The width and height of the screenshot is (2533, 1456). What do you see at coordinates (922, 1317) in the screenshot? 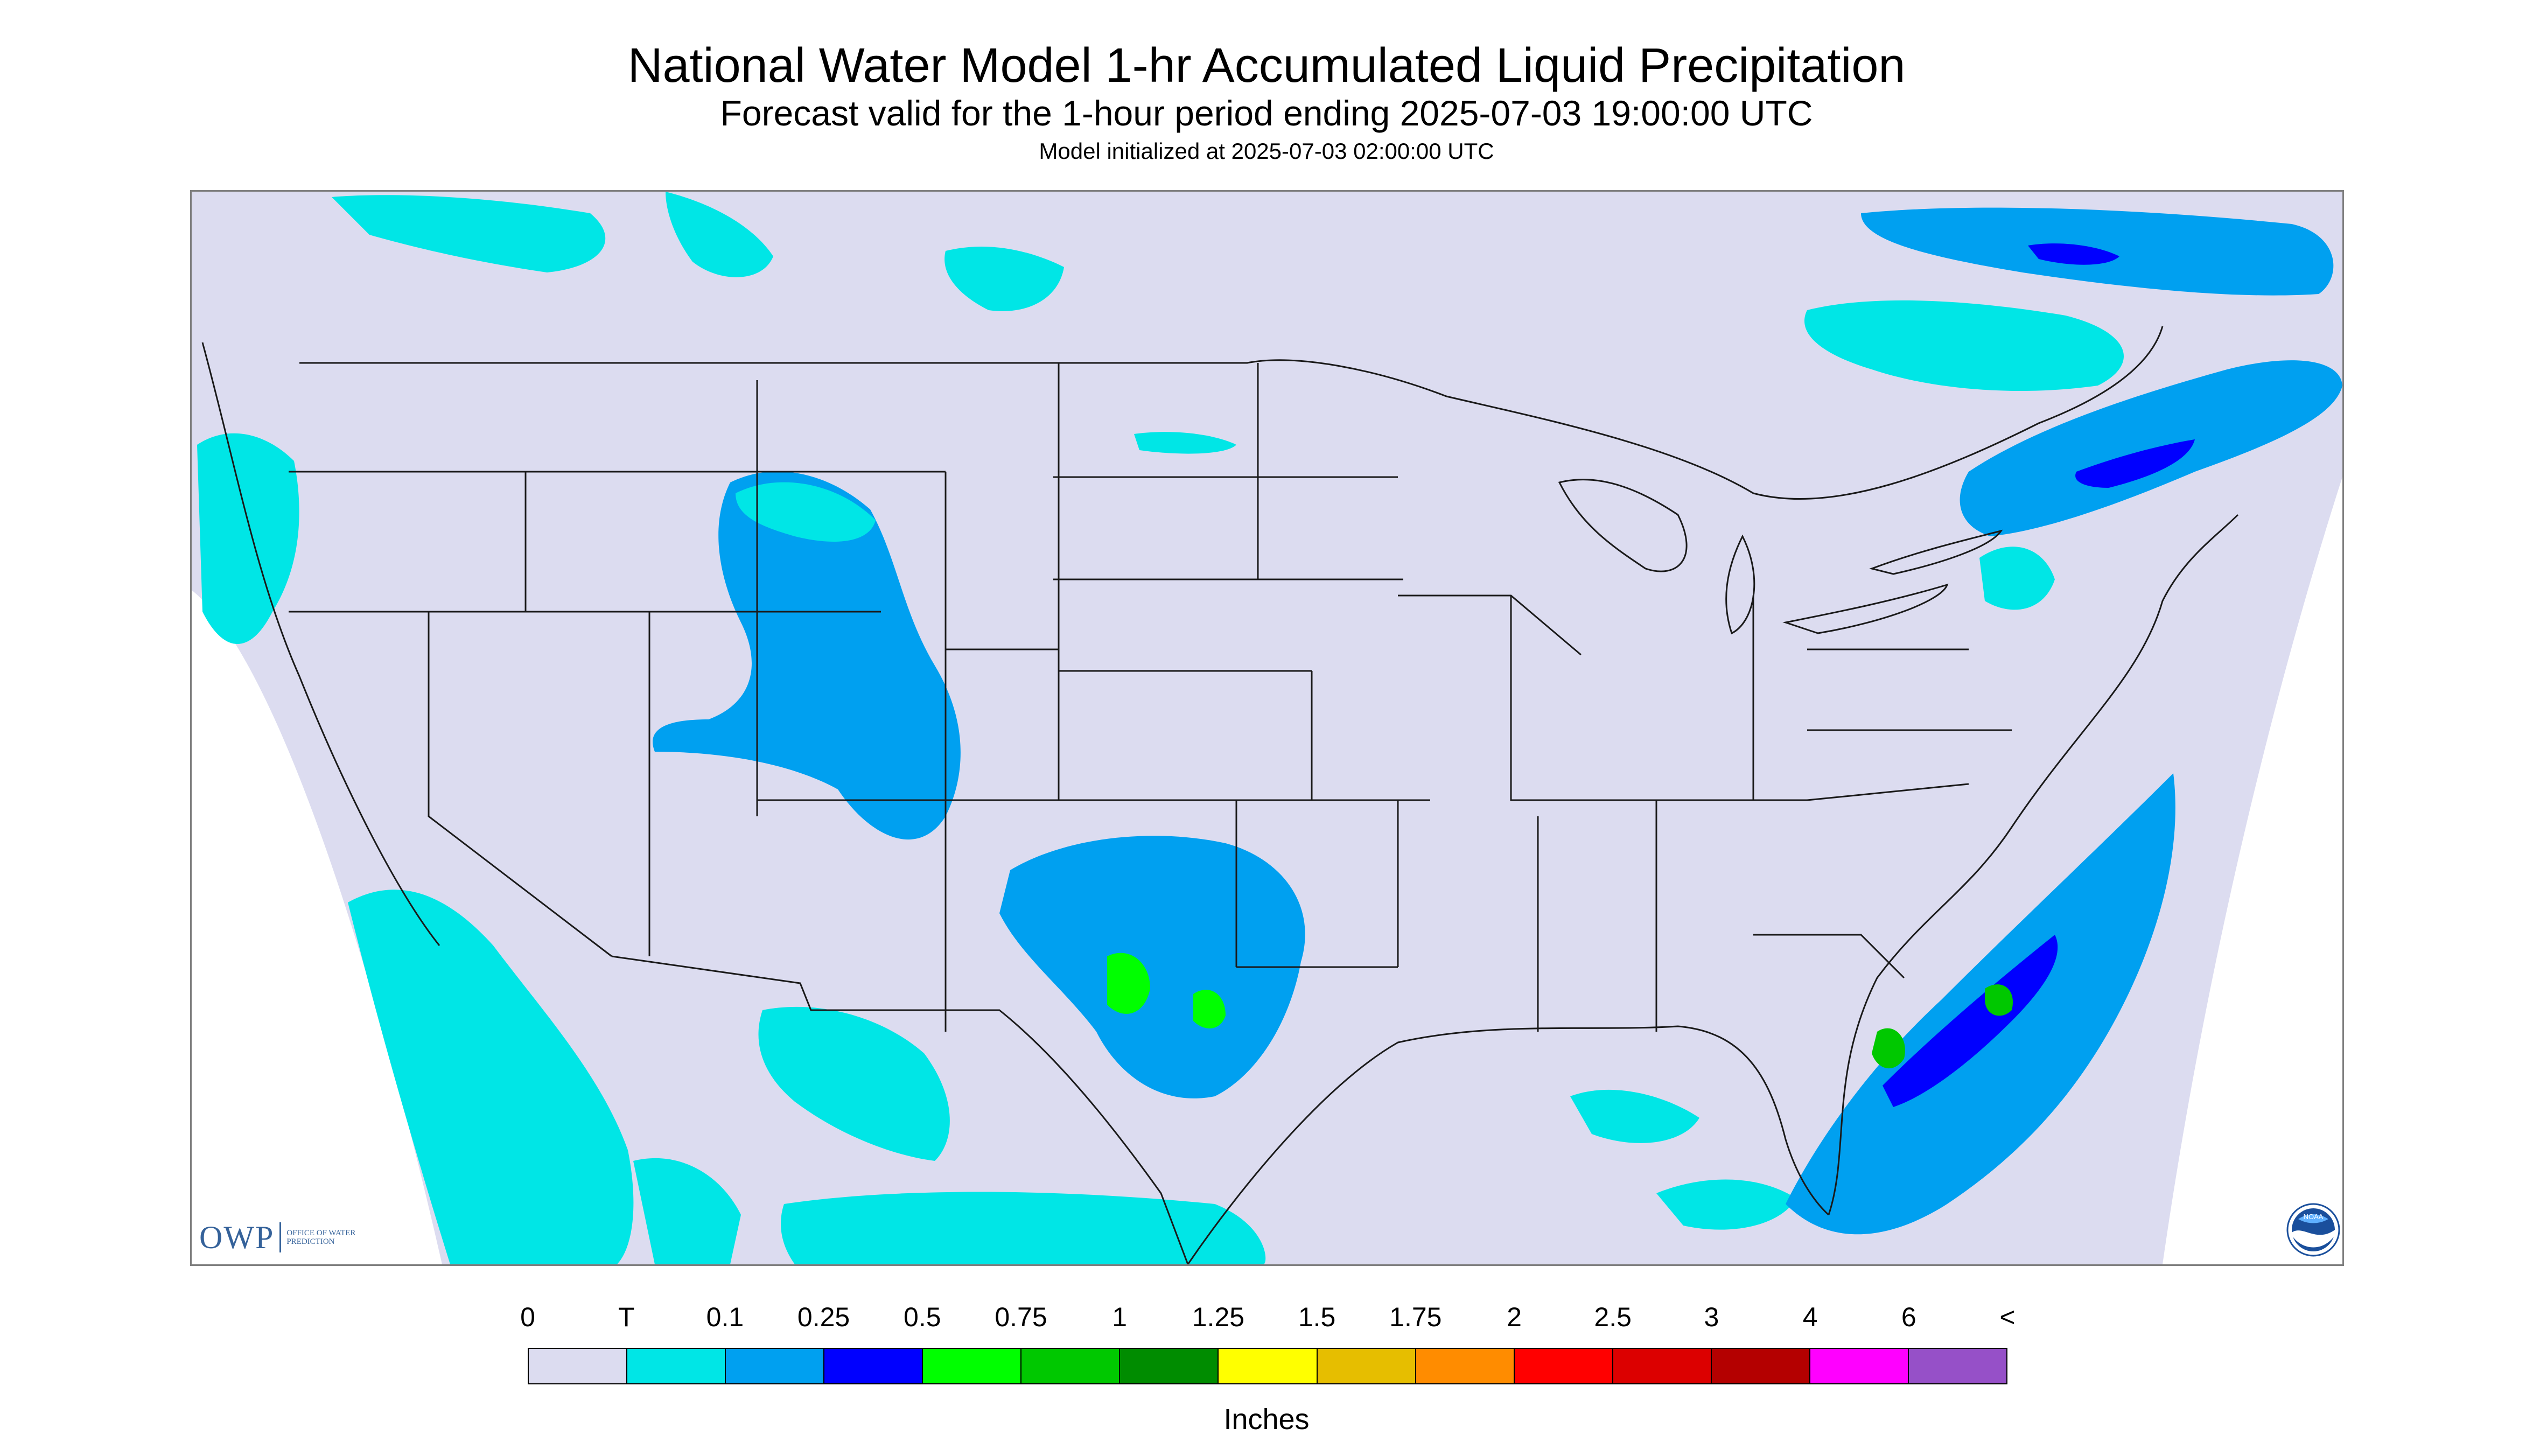
I see `legend-label: 0.5` at bounding box center [922, 1317].